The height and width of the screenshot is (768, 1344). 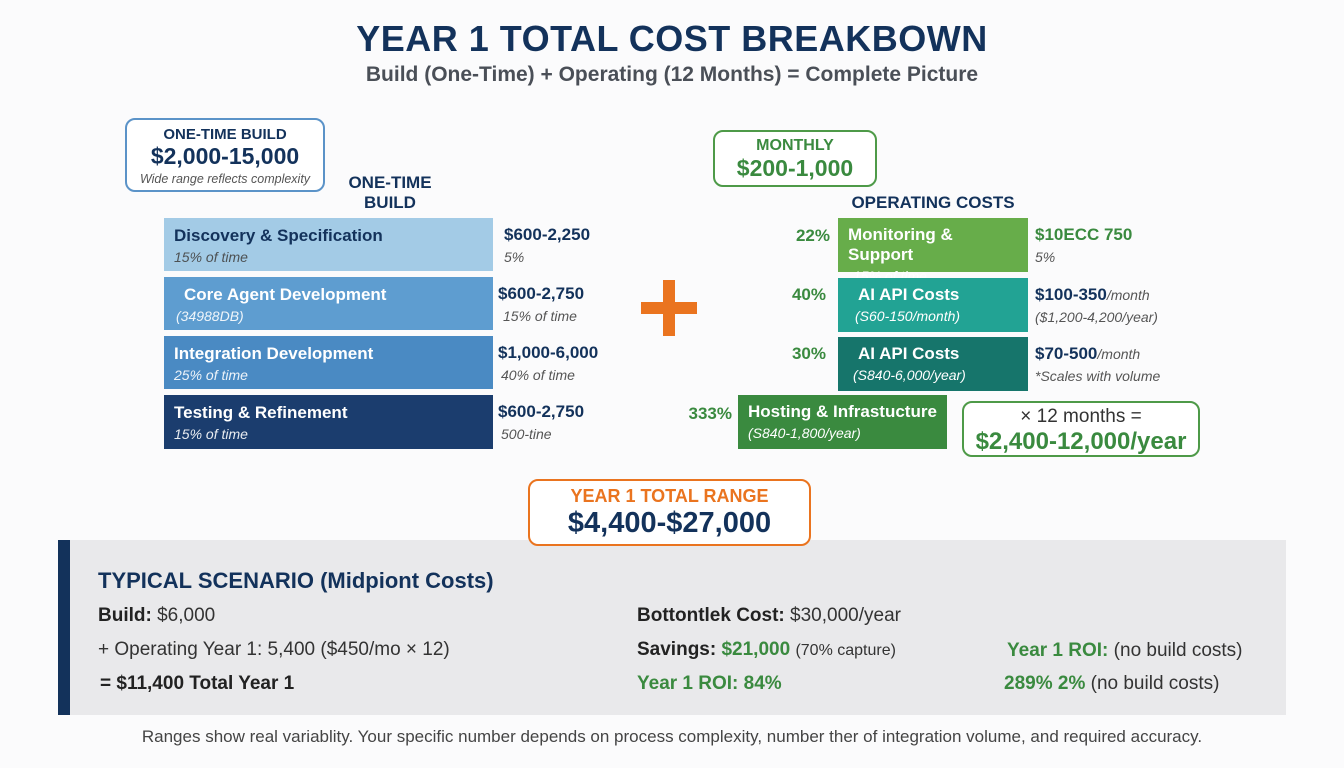 I want to click on scenario-roi-2: Year 1 ROI: (no build costs), so click(x=1125, y=651).